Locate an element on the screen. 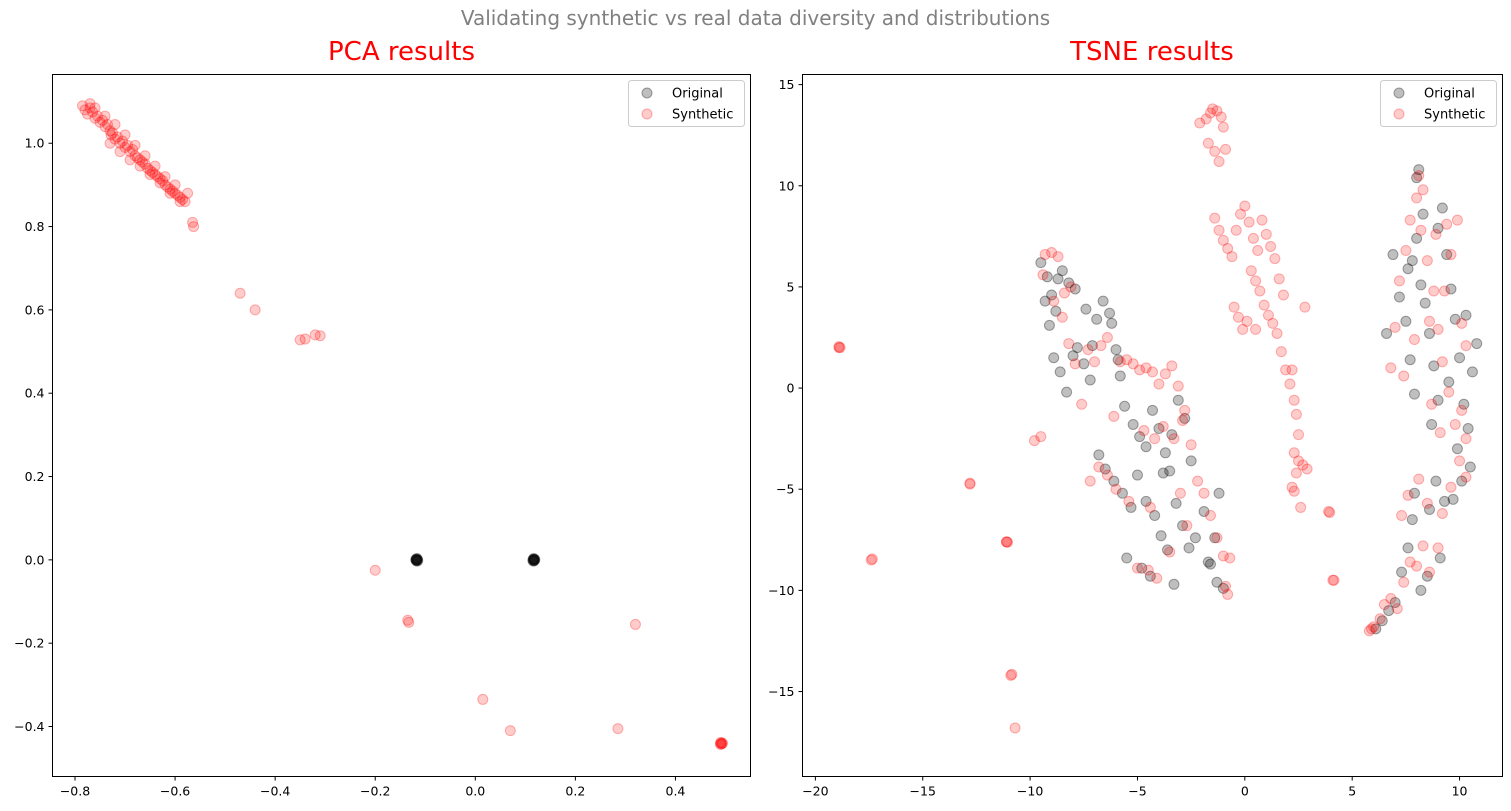 The image size is (1511, 811). tsne-legend-original-label: Original is located at coordinates (1449, 94).